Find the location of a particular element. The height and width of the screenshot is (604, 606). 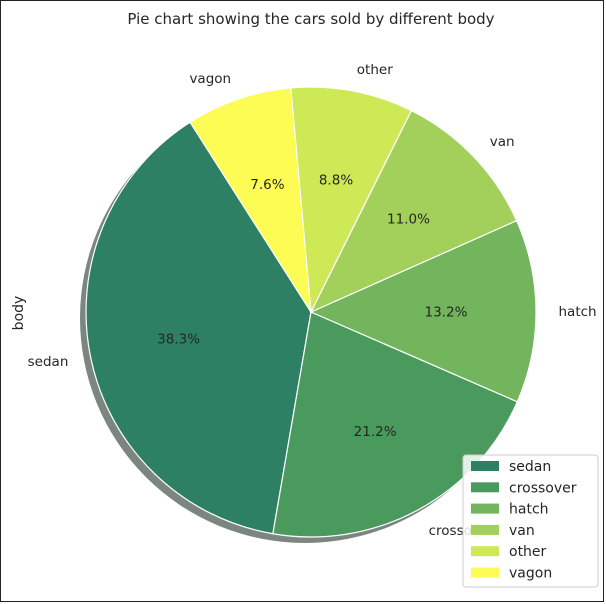

slice-percent-other: 8.8% is located at coordinates (336, 180).